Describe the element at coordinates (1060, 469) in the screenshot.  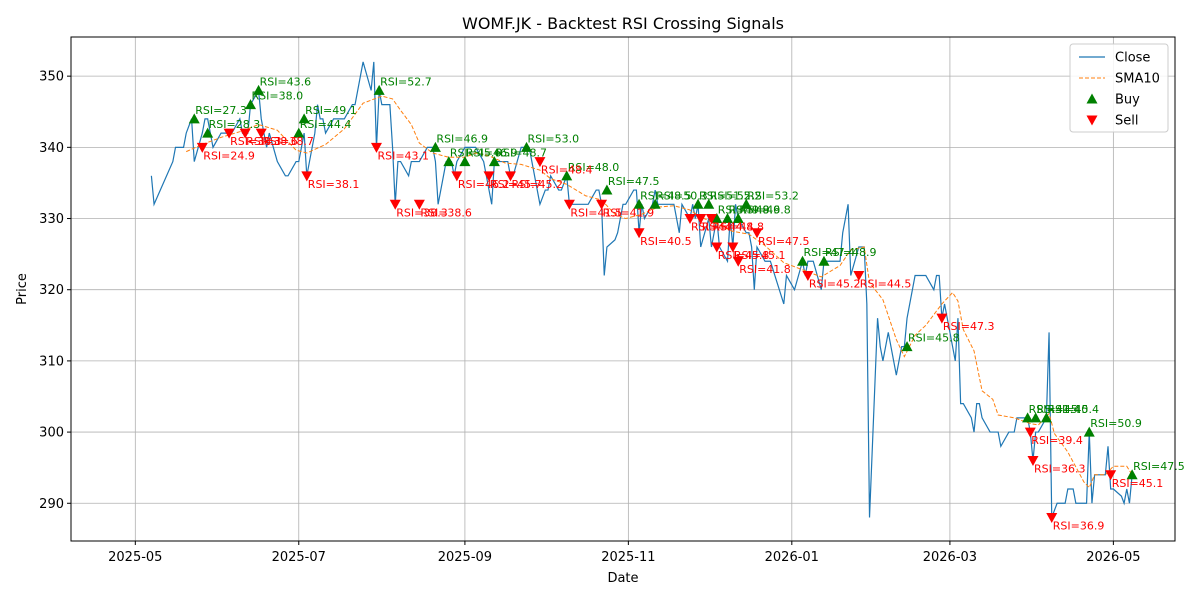
I see `sell-label: RSI=36.3` at that location.